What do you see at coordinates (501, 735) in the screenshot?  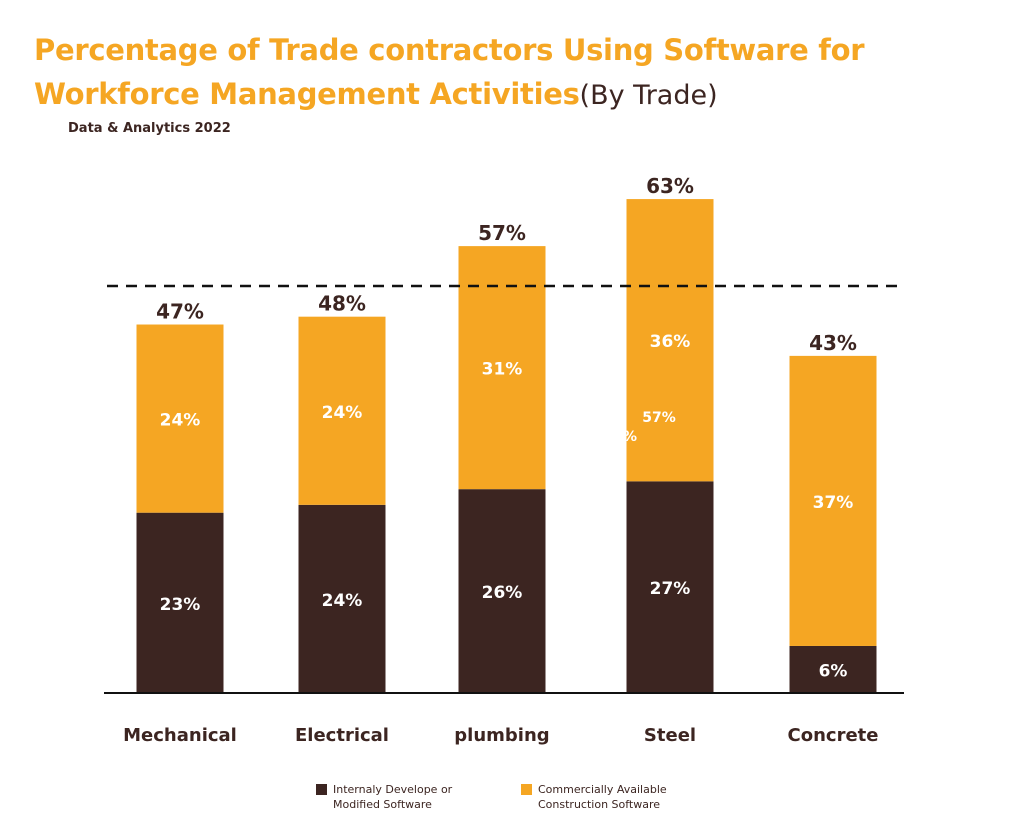 I see `category-label-plumbing: plumbing` at bounding box center [501, 735].